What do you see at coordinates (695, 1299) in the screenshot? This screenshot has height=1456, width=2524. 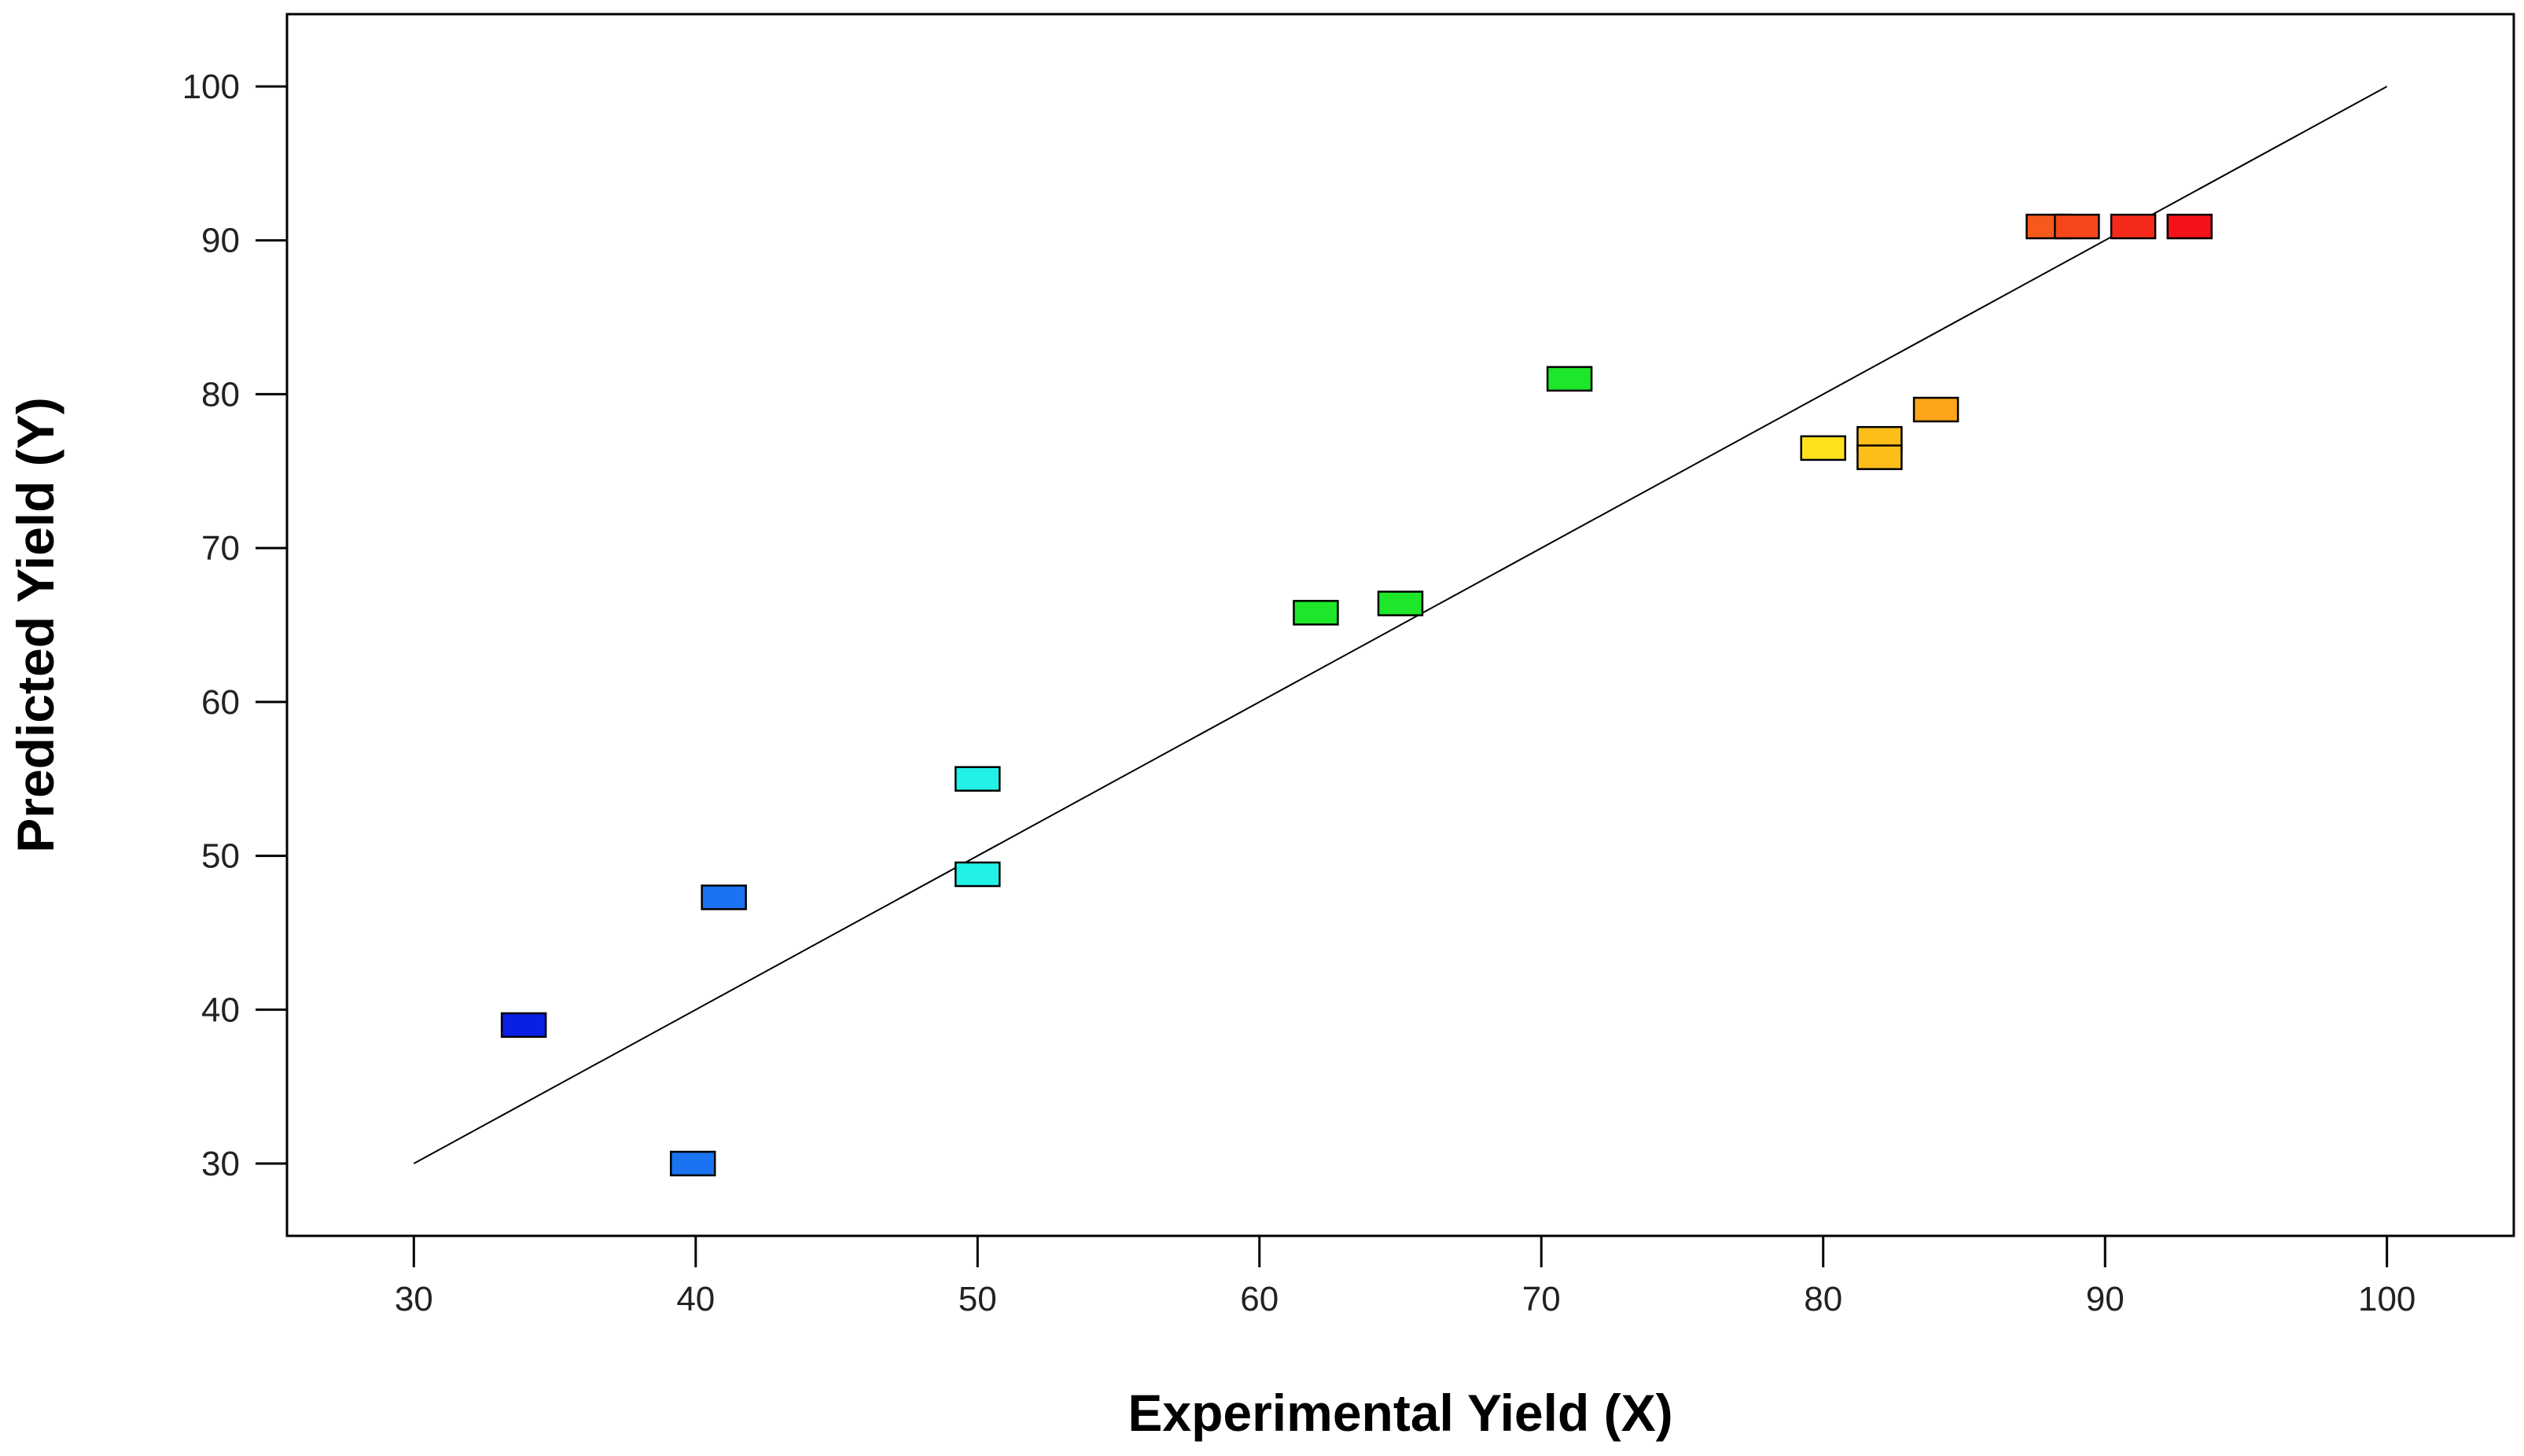 I see `x-tick-label: 40` at bounding box center [695, 1299].